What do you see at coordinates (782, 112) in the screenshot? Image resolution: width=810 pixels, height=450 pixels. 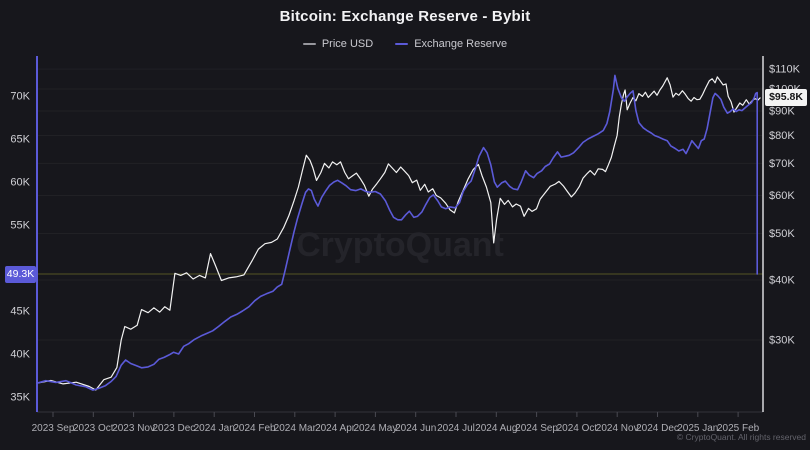 I see `right-axis-label: $90K` at bounding box center [782, 112].